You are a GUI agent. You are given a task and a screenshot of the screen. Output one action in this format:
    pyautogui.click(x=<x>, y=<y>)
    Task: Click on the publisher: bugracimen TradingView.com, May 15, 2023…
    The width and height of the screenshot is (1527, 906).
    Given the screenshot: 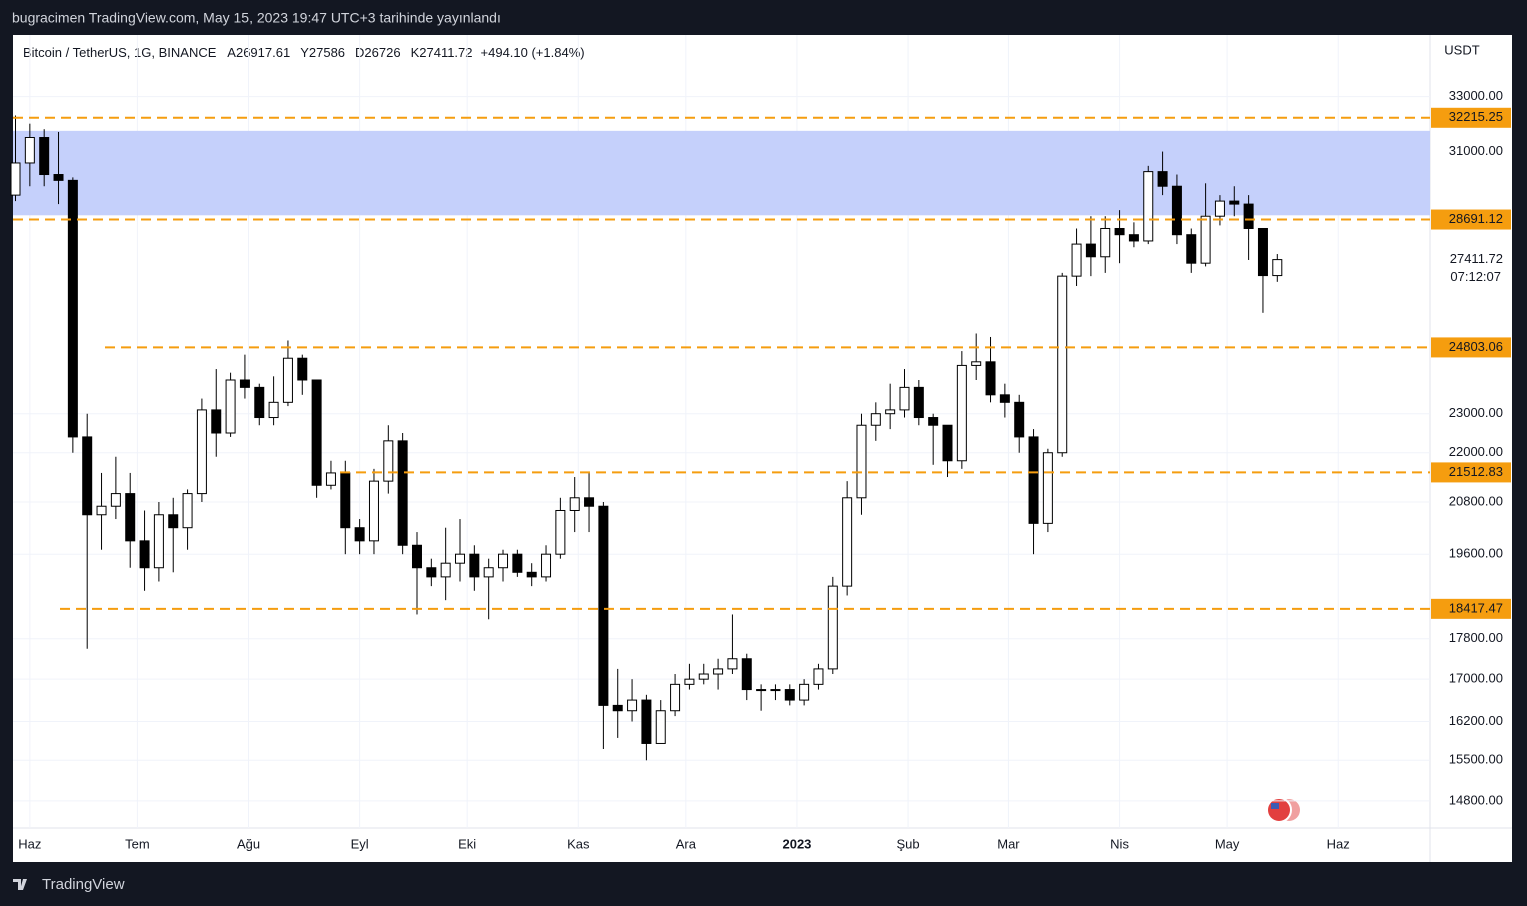 What is the action you would take?
    pyautogui.click(x=256, y=18)
    